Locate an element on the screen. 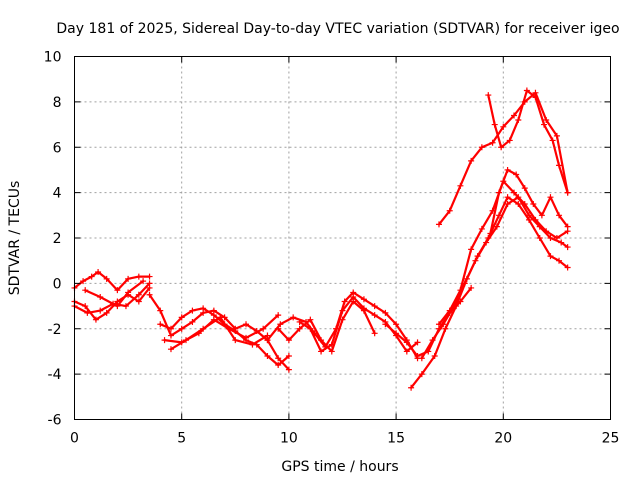 This screenshot has width=640, height=480. y-tick-label: 8 is located at coordinates (57, 103).